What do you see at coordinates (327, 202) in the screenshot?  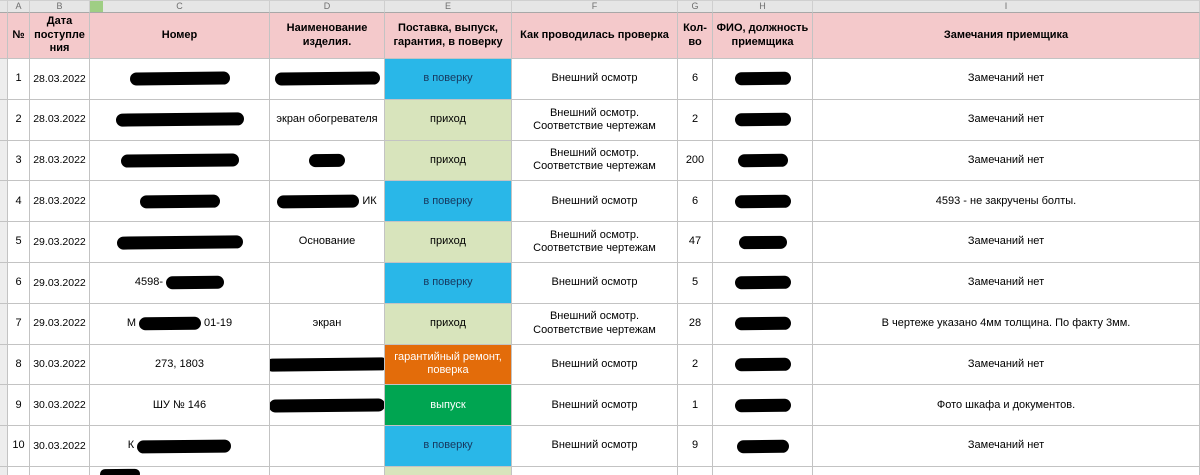 I see `cell-product-name: ИК` at bounding box center [327, 202].